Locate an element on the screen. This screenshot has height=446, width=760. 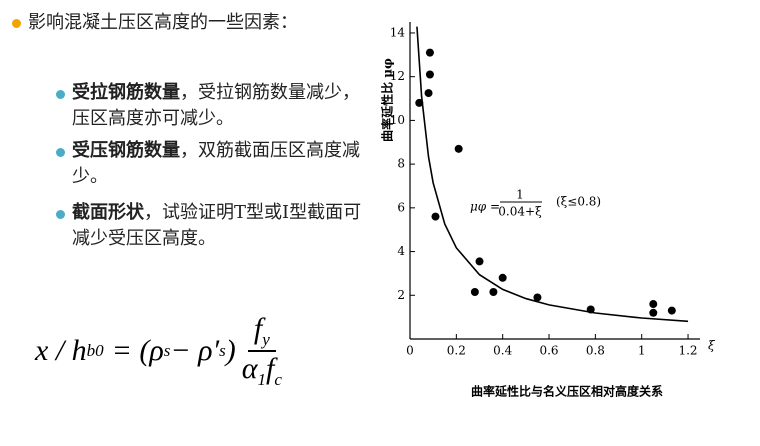
x-tick-label: 0.2 is located at coordinates (456, 351).